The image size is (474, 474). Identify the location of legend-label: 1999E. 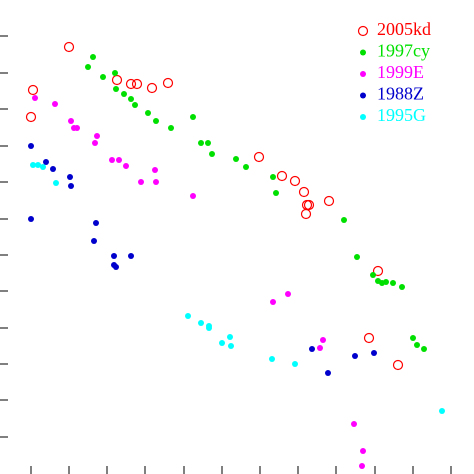
(400, 72).